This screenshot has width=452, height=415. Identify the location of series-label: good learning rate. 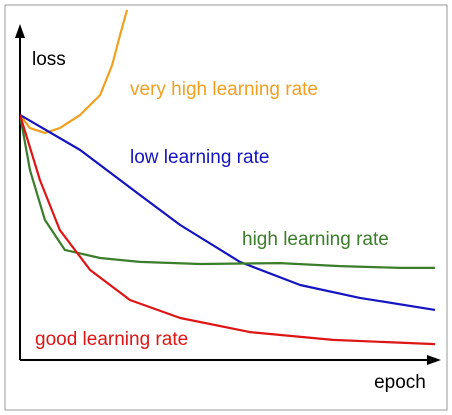
(111, 339).